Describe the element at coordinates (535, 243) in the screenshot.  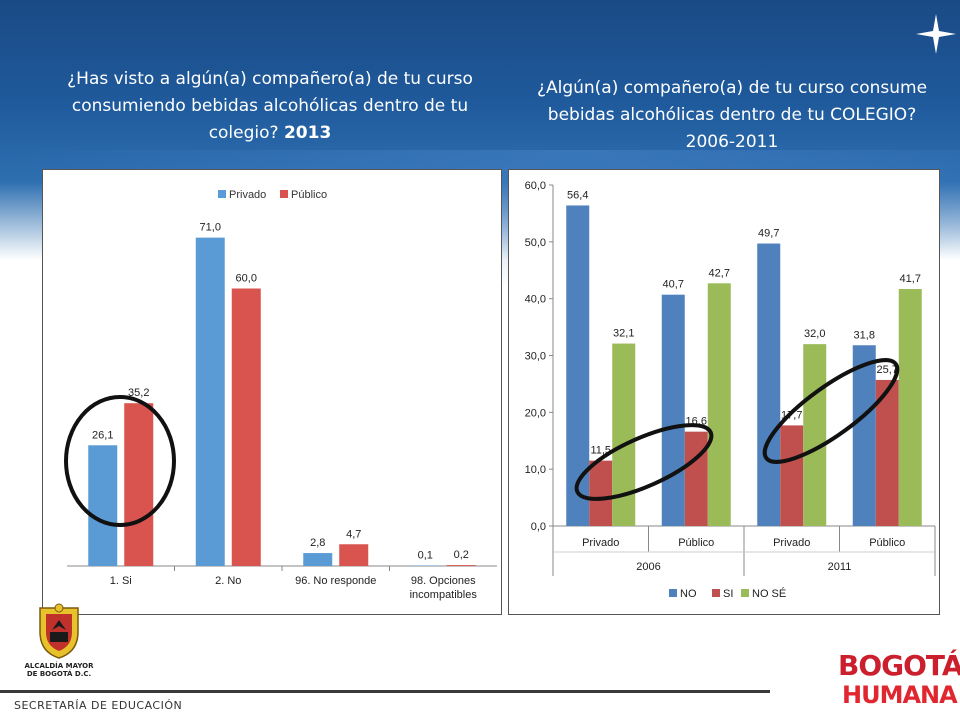
I see `y-tick-label: 50,0` at that location.